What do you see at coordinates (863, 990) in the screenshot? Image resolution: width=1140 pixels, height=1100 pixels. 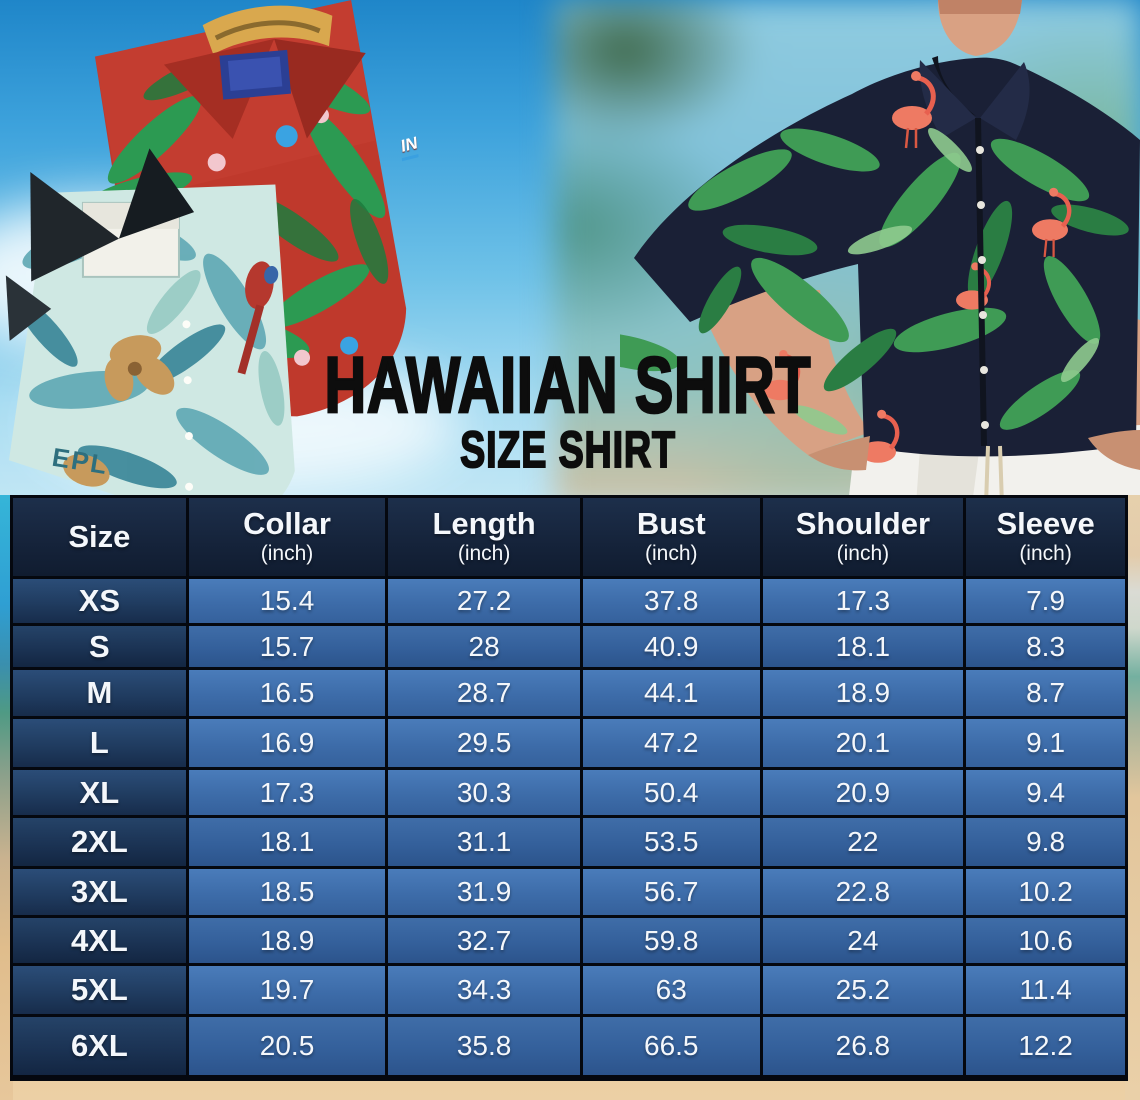 I see `value-cell: 25.2` at bounding box center [863, 990].